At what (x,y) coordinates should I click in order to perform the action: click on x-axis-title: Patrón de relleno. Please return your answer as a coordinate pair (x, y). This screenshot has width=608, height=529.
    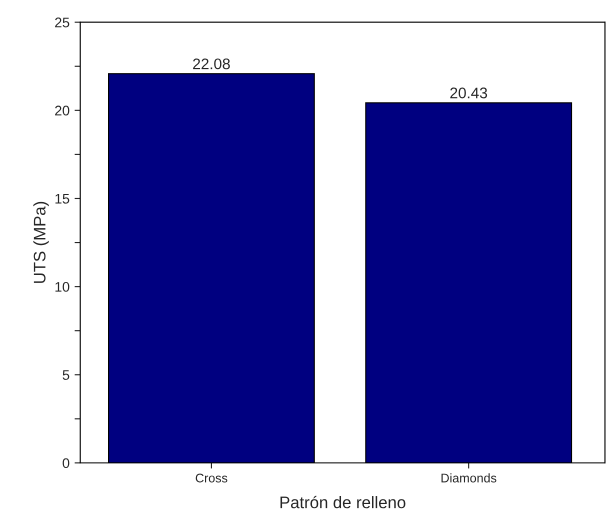
    Looking at the image, I should click on (343, 502).